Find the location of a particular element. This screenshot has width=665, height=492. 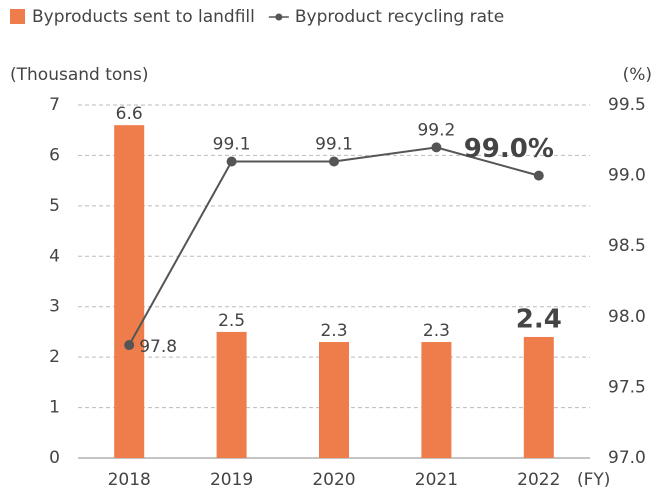

legend-label: Byproducts sent to landfill is located at coordinates (143, 17).